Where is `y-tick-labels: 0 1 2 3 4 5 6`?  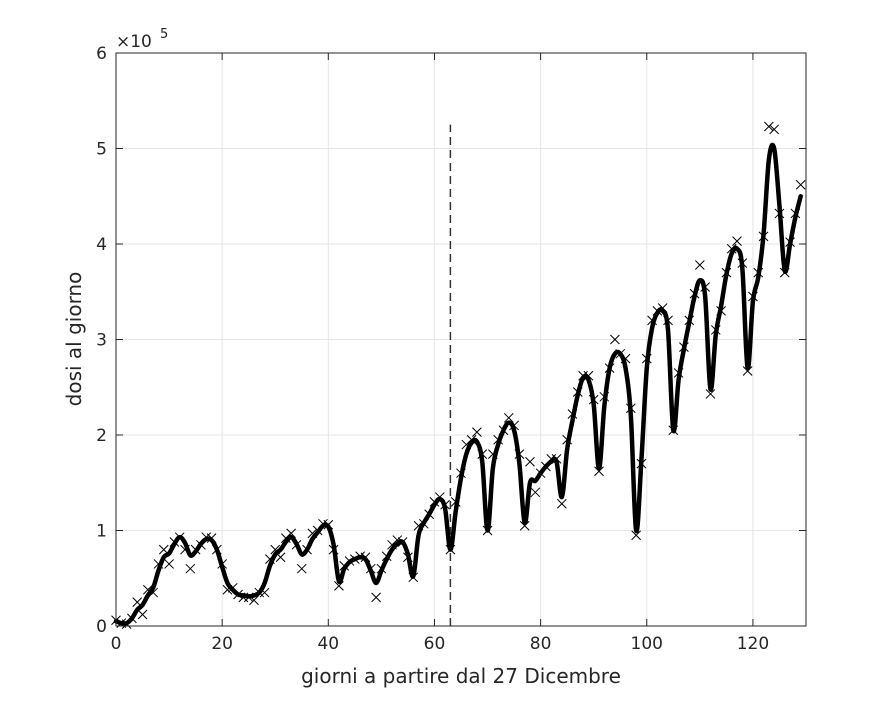 y-tick-labels: 0 1 2 3 4 5 6 is located at coordinates (101, 340).